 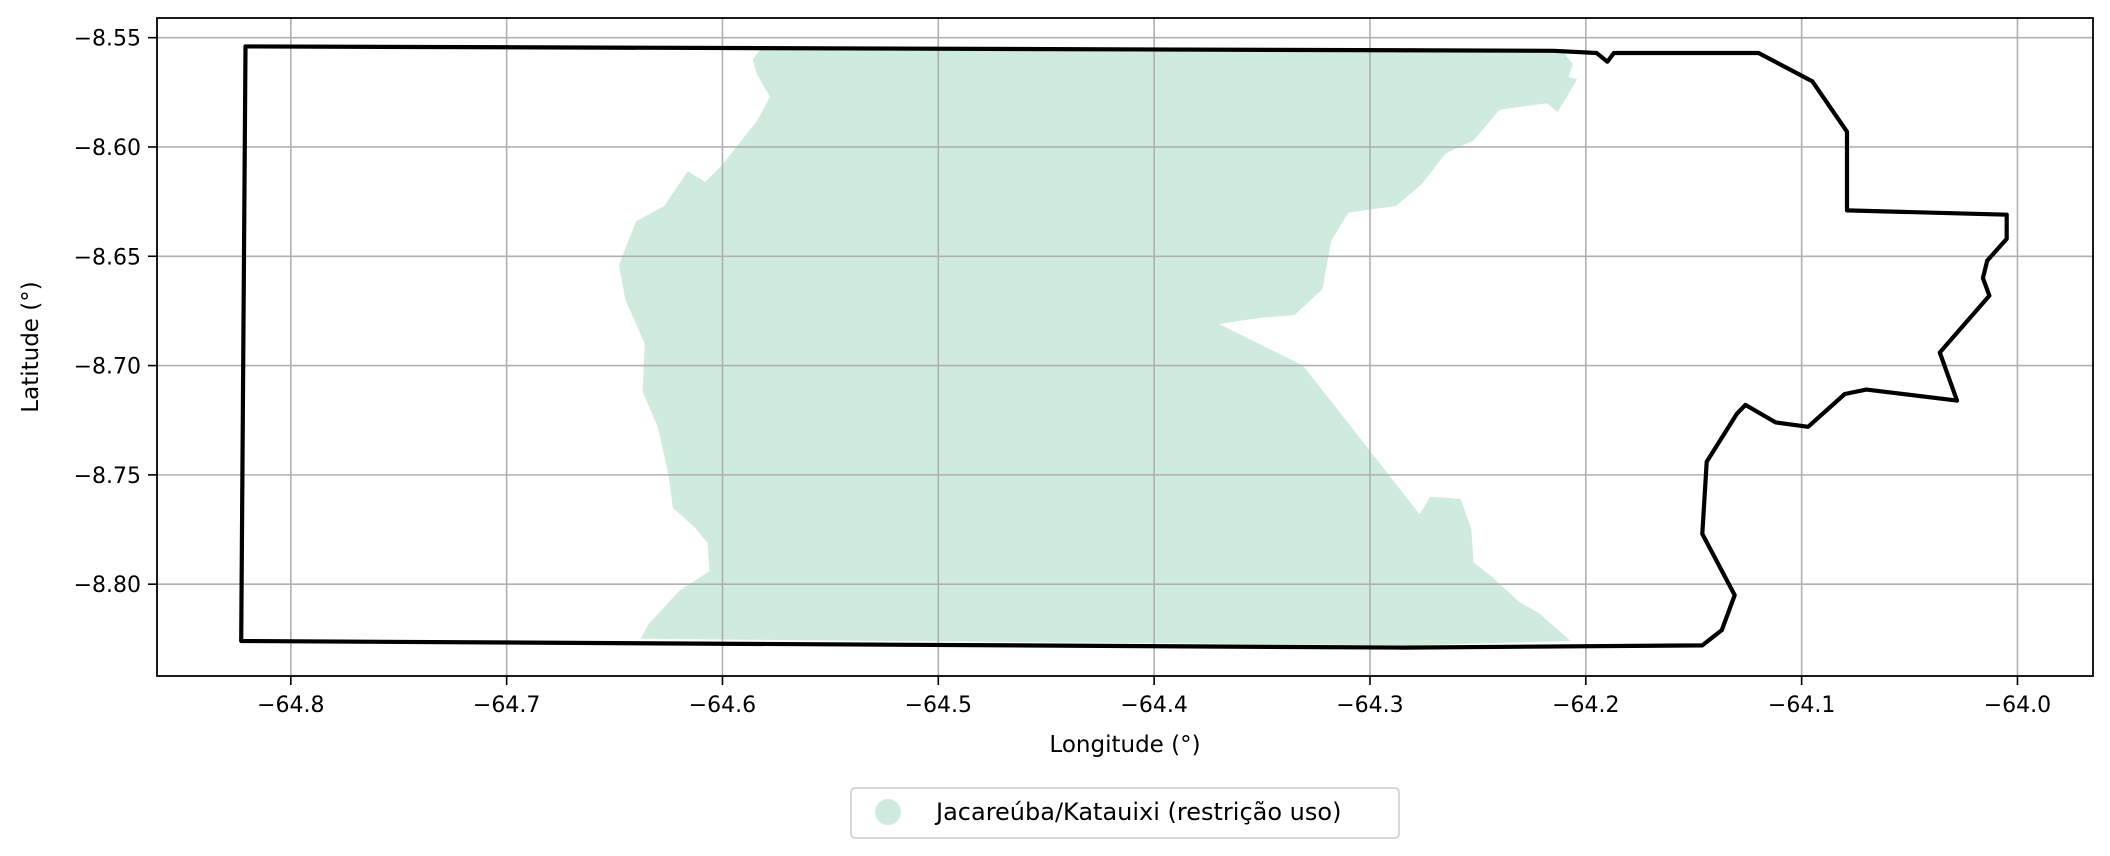 I want to click on legend-frame, so click(x=1125, y=813).